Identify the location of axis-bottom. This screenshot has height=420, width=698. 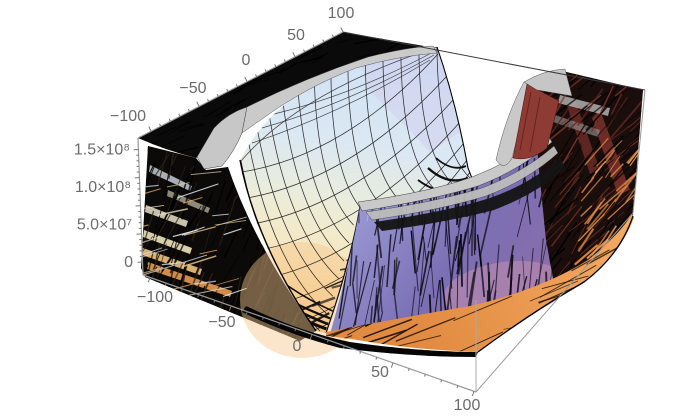
(309, 333).